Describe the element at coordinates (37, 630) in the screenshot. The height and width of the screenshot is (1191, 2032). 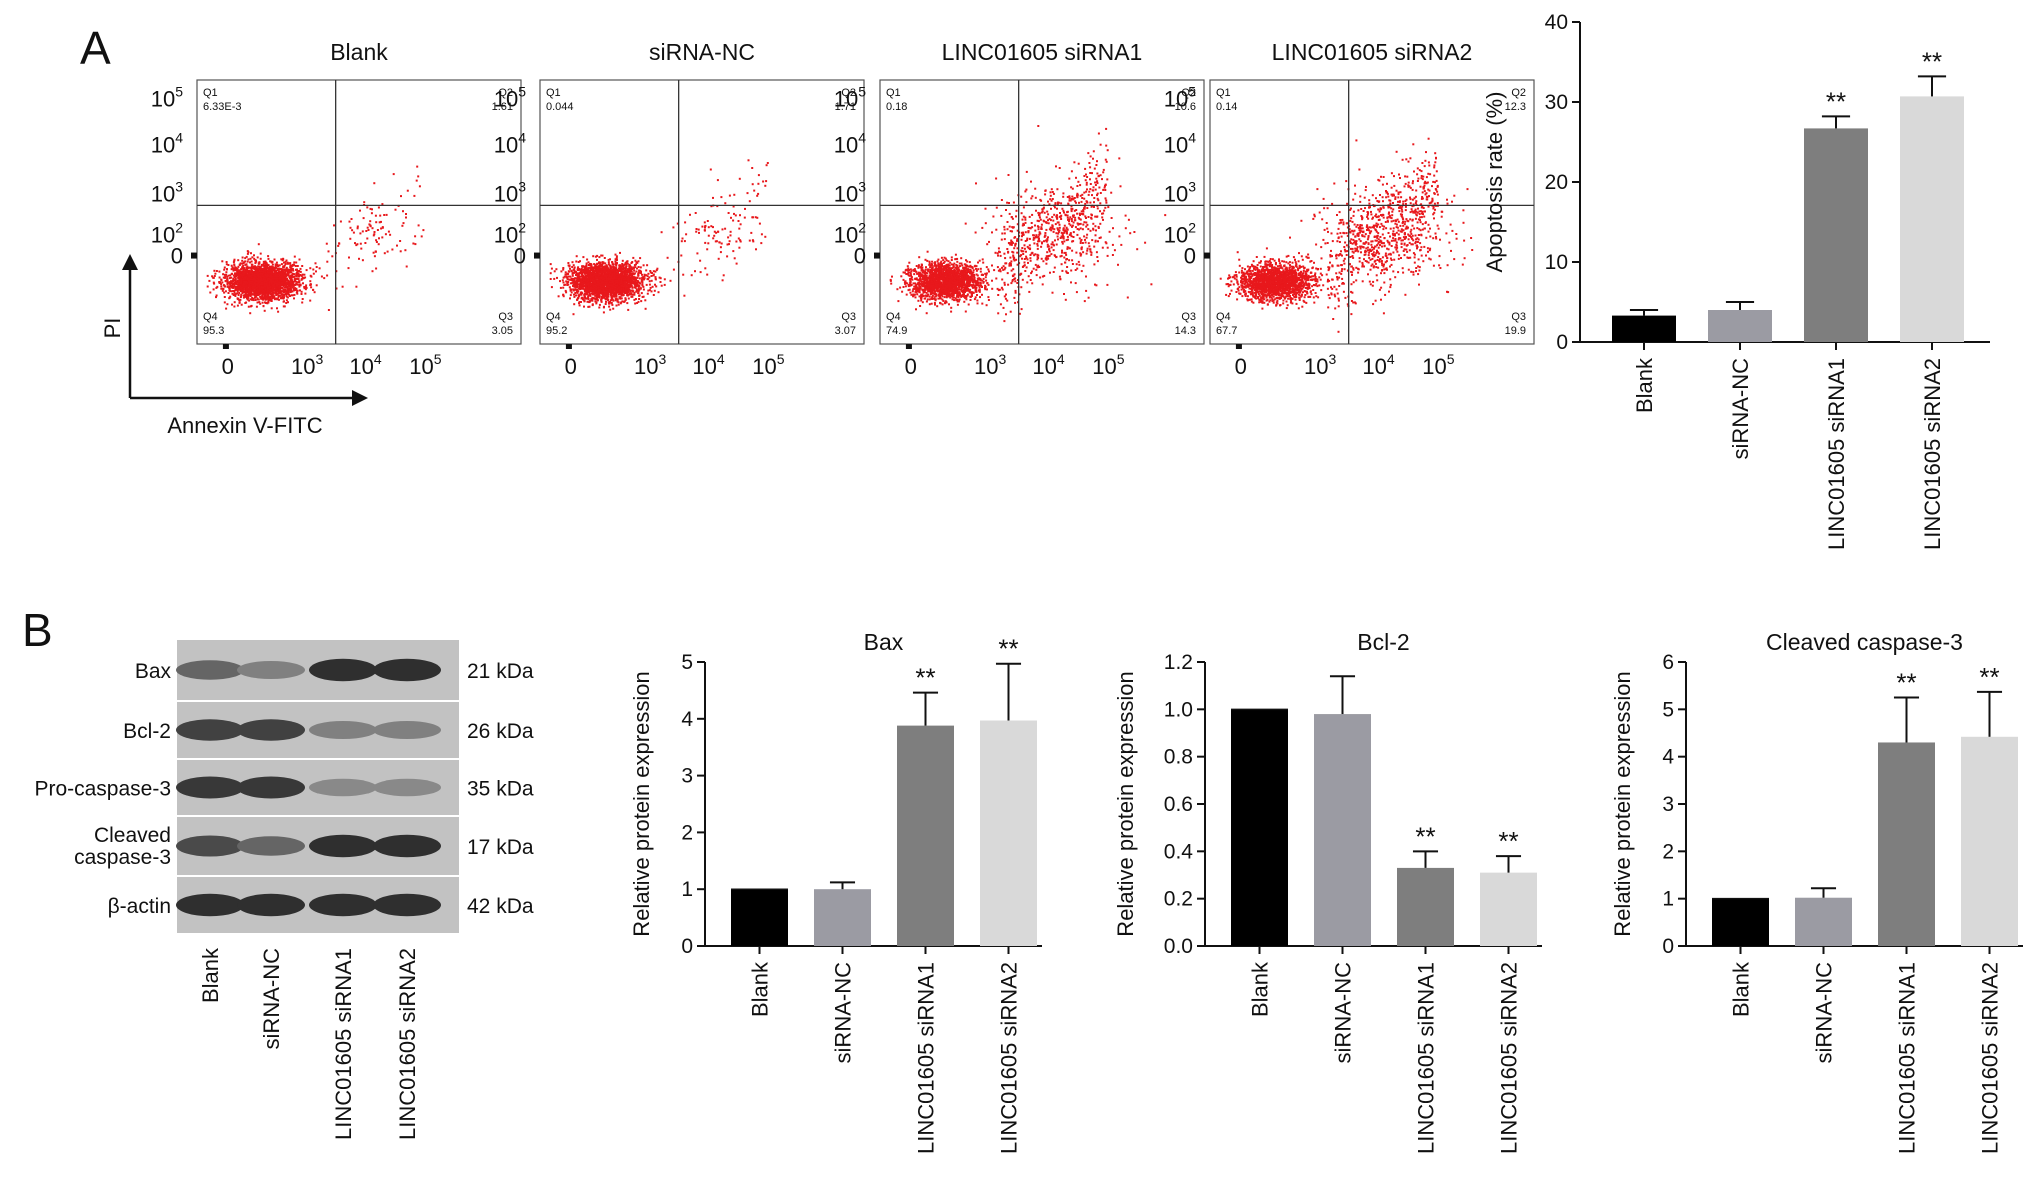
I see `panel-b-letter: B` at that location.